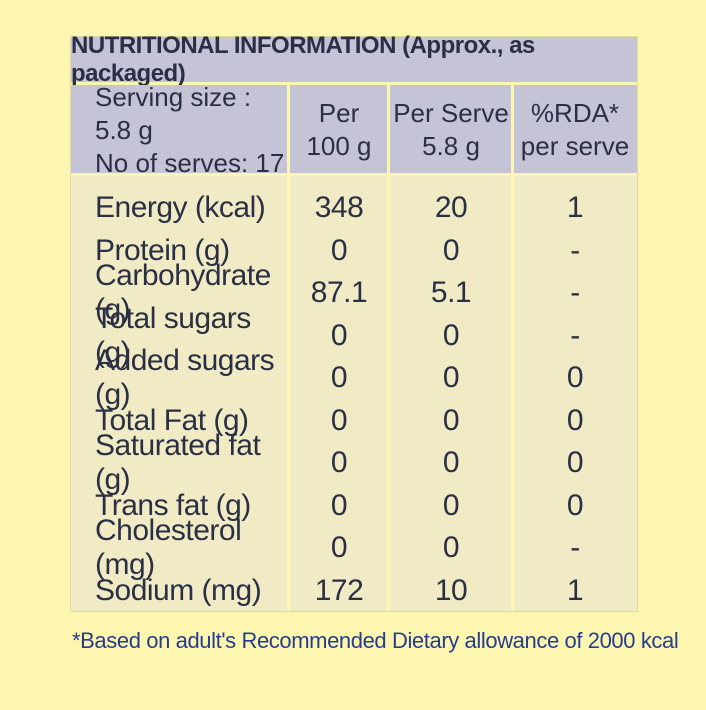  I want to click on no-of-serves: No of serves: 17, so click(190, 162).